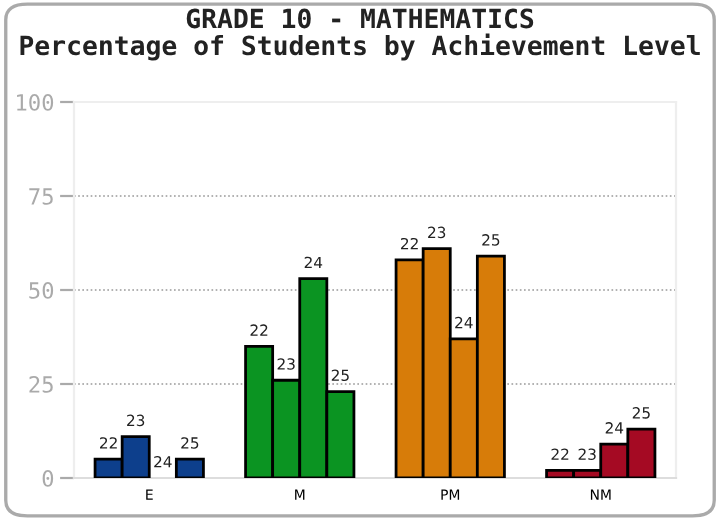 The height and width of the screenshot is (520, 720). Describe the element at coordinates (360, 34) in the screenshot. I see `chart-title: GRADE 10 - MATHEMATICS Percentage of Students by Achievement Level` at that location.